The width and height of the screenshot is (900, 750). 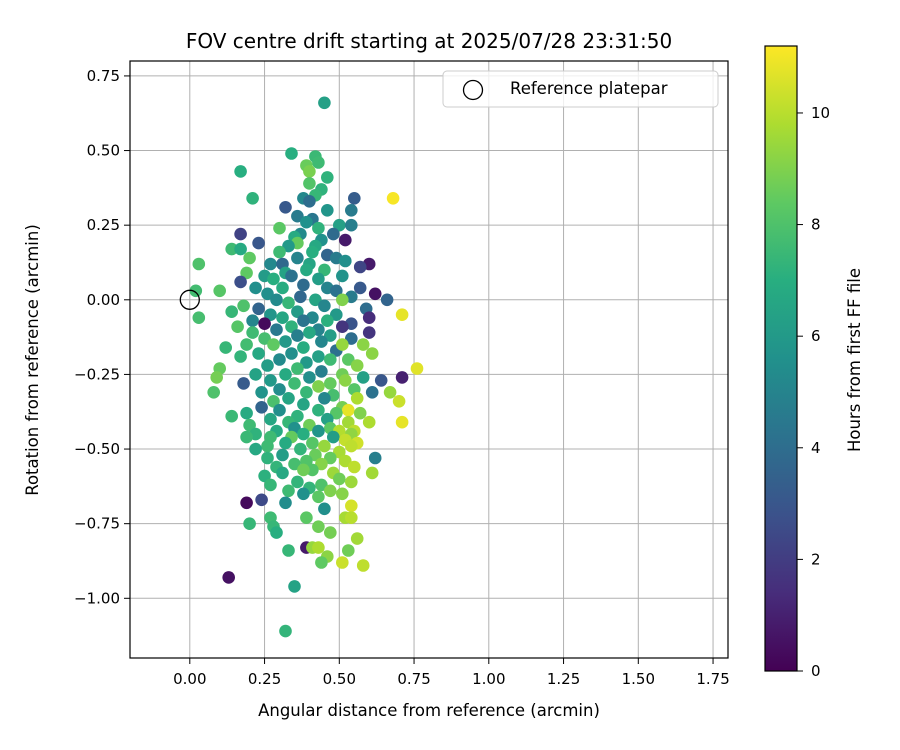 I want to click on colorbar-ticks: 0 2 4 6 8 10, so click(x=813, y=392).